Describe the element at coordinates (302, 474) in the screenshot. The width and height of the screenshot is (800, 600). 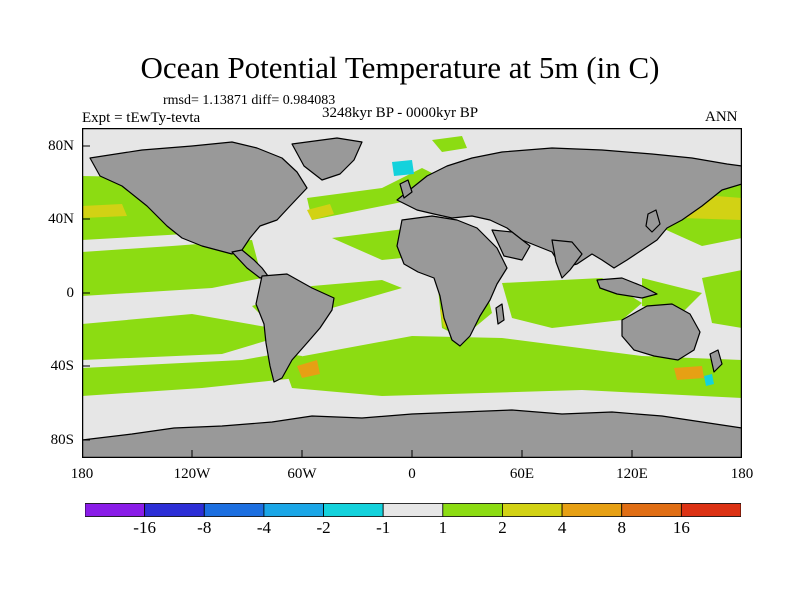
I see `lon-label-60w: 60W` at that location.